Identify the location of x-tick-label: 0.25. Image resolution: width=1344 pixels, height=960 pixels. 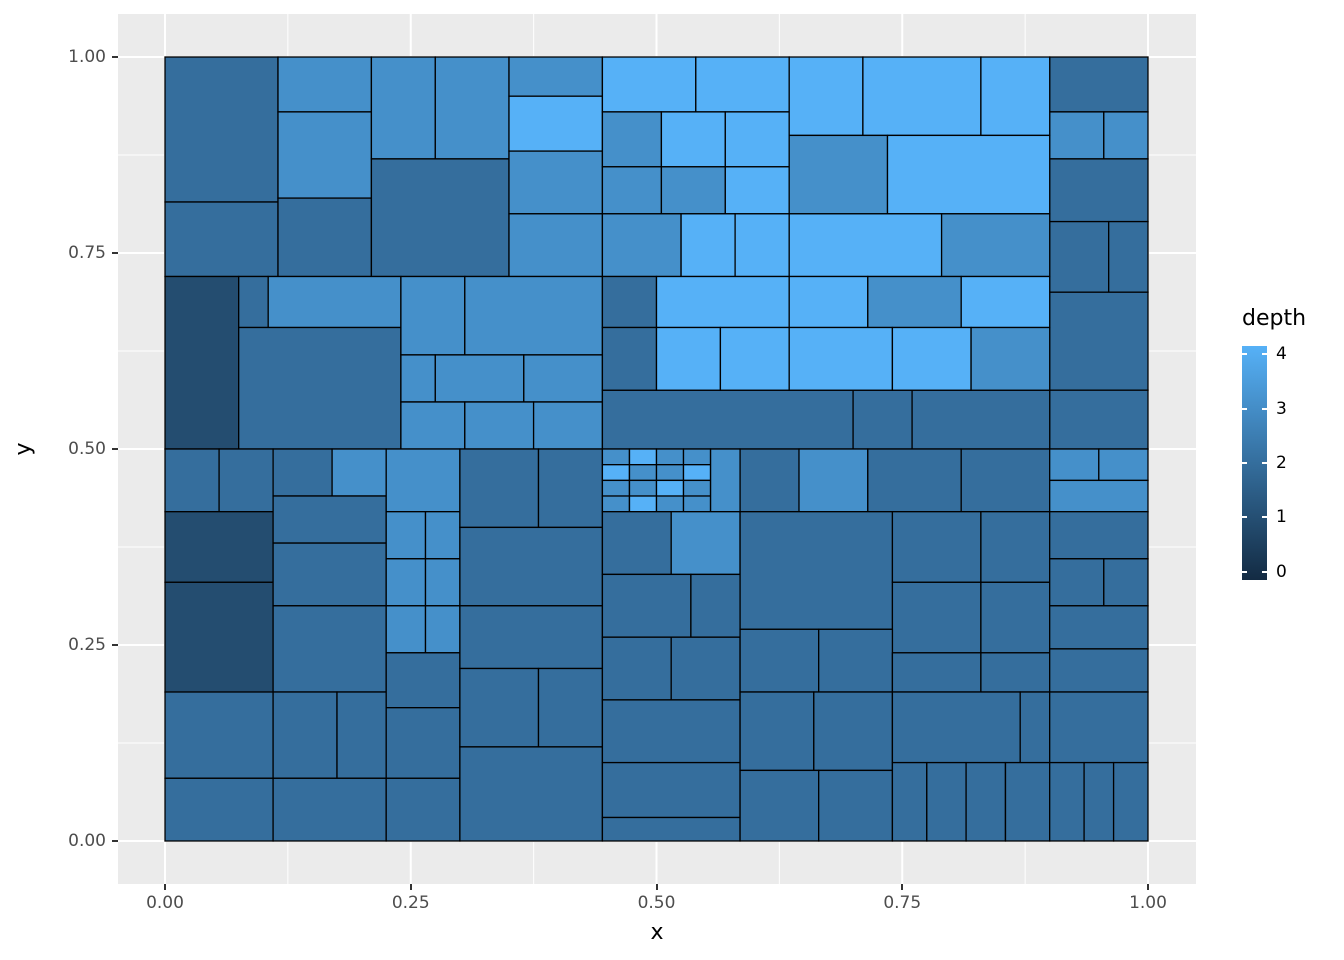
(410, 903).